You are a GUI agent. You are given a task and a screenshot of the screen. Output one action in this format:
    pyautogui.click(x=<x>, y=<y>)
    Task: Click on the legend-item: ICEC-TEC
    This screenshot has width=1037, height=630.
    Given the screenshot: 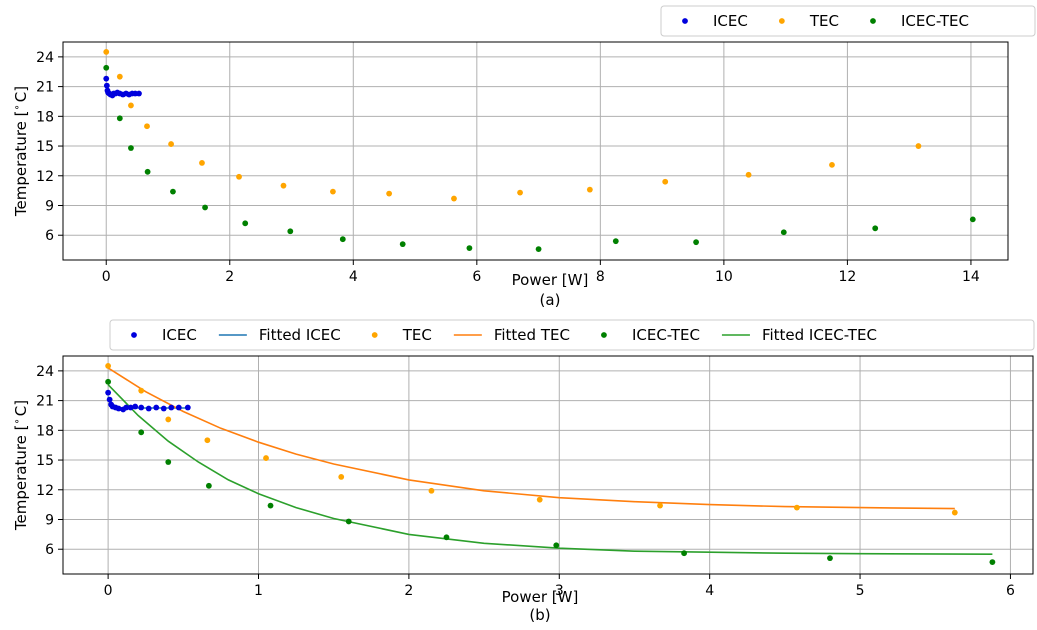 What is the action you would take?
    pyautogui.click(x=650, y=335)
    